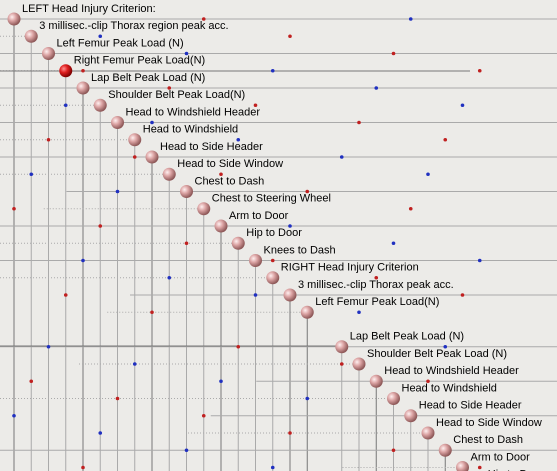 The width and height of the screenshot is (557, 471). What do you see at coordinates (176, 95) in the screenshot?
I see `node-label: Shoulder Belt Peak Load(N)` at bounding box center [176, 95].